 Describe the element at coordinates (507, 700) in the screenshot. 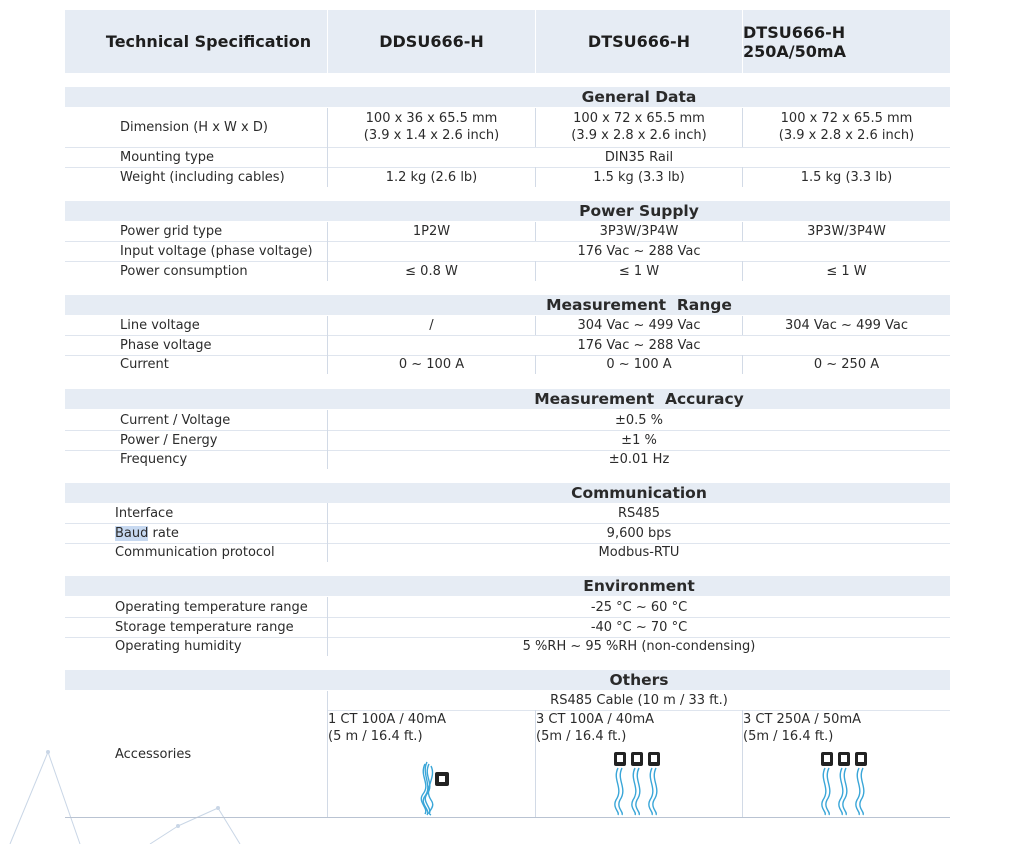

I see `table-row: RS485 Cable (10 m / 33 ft.)` at that location.